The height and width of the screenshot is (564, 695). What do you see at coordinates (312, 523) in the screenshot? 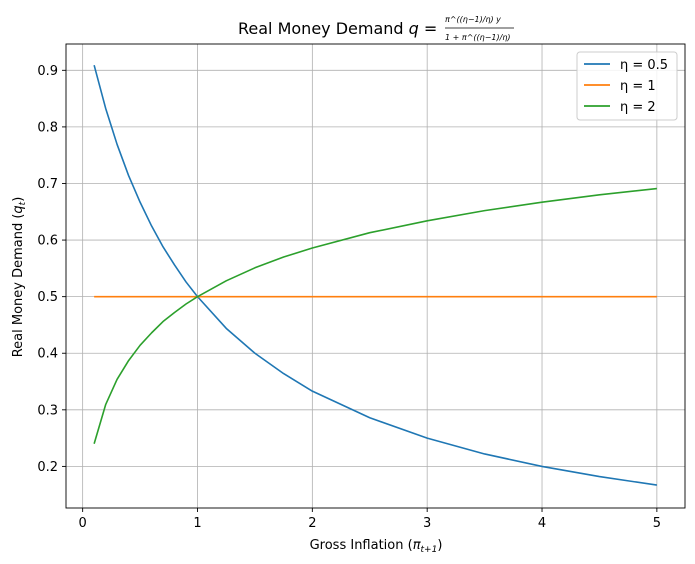
I see `x-tick-label: 2` at bounding box center [312, 523].